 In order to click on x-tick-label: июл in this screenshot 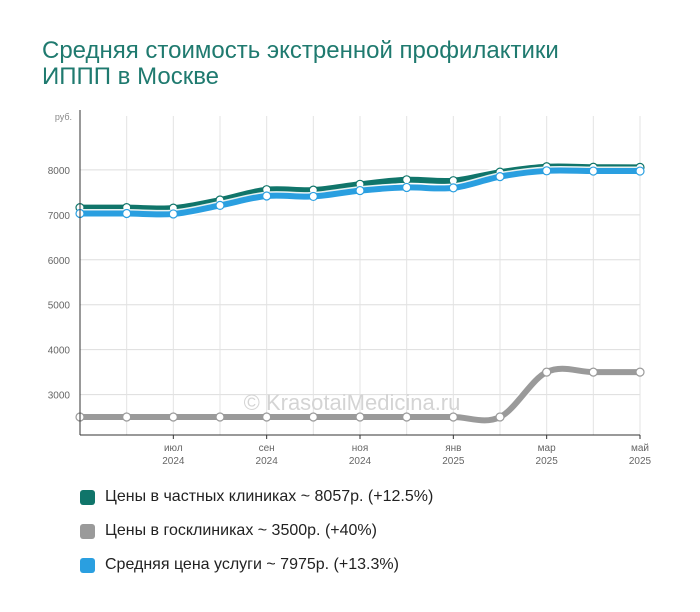, I will do `click(173, 448)`.